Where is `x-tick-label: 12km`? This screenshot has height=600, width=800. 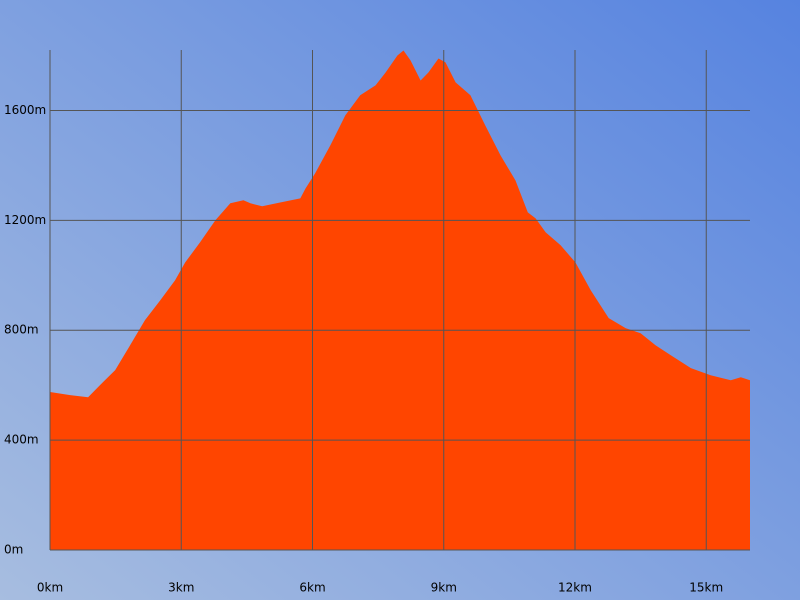 x-tick-label: 12km is located at coordinates (575, 588).